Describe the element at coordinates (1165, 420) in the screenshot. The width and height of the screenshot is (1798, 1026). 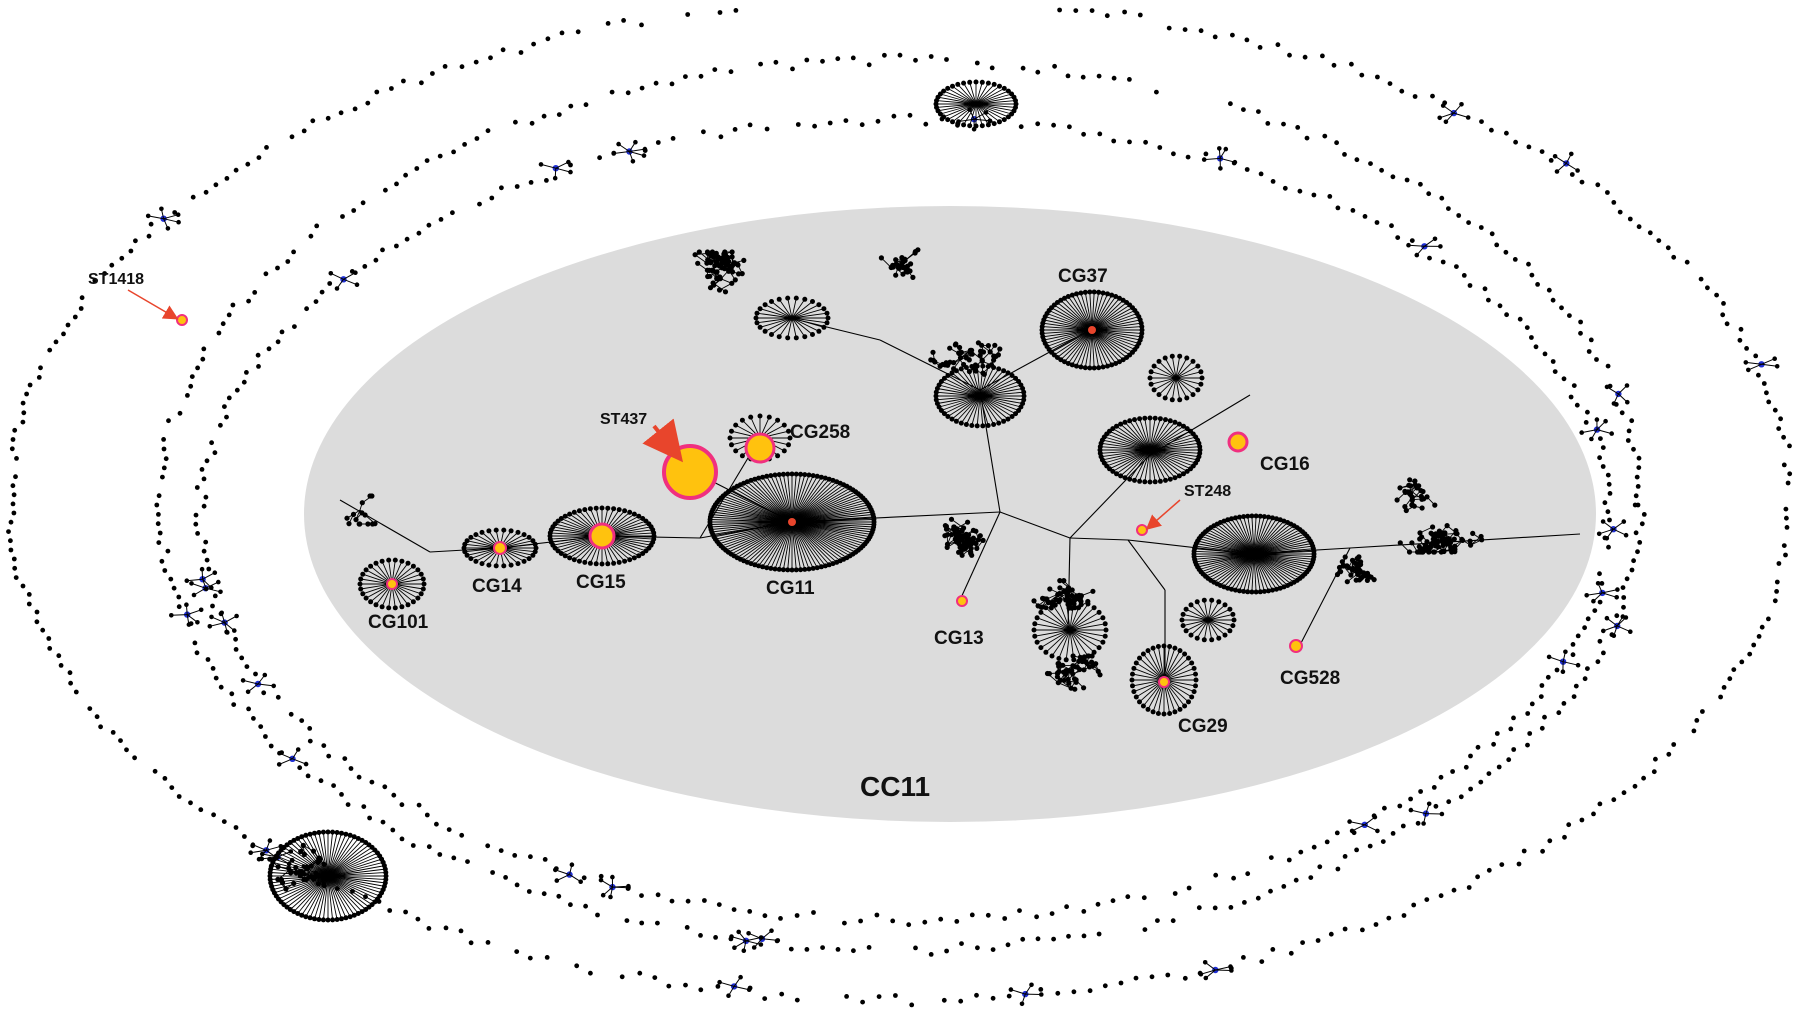
I see `cluster-center-north-leaf` at that location.